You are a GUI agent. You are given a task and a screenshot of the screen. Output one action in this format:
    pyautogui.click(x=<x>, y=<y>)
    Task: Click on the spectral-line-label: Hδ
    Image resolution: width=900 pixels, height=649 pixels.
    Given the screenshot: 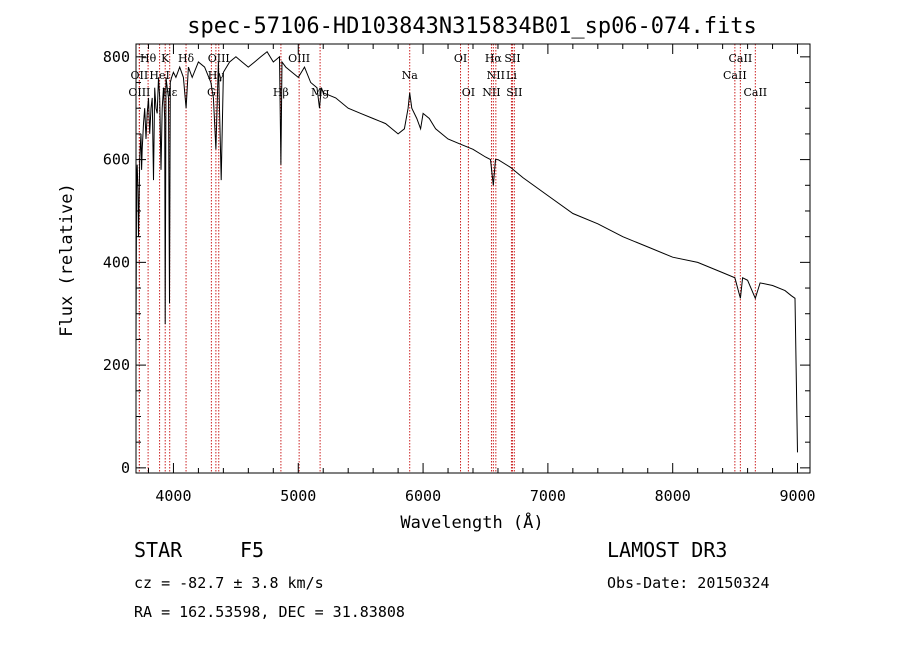 What is the action you would take?
    pyautogui.click(x=186, y=58)
    